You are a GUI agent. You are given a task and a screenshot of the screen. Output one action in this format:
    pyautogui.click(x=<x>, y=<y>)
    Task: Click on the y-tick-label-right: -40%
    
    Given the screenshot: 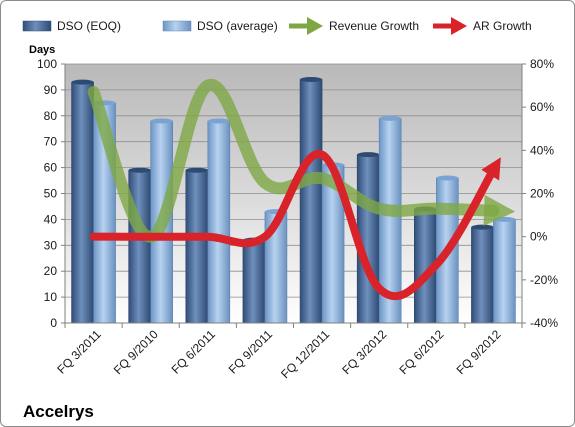 What is the action you would take?
    pyautogui.click(x=544, y=323)
    